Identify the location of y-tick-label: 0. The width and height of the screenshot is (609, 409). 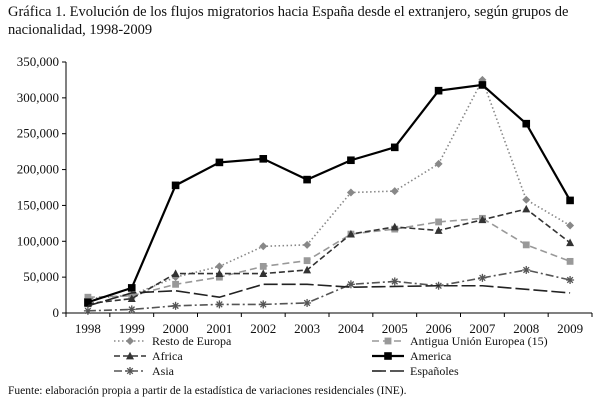
(56, 312).